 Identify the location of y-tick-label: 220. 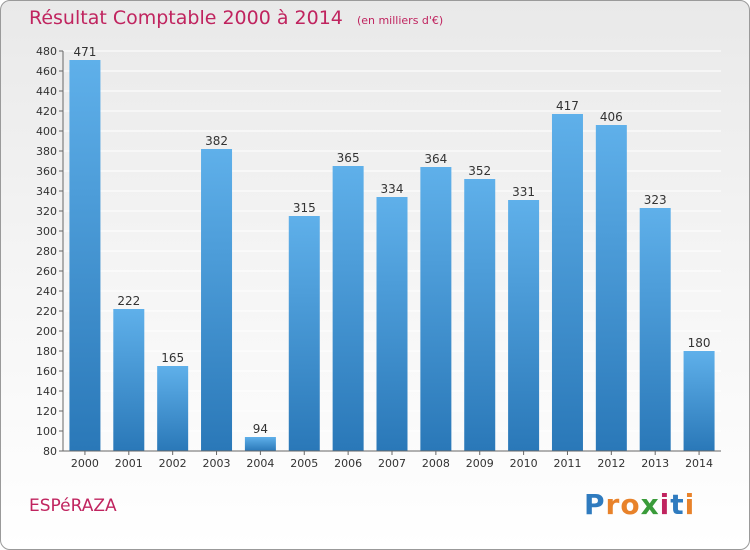
(46, 311).